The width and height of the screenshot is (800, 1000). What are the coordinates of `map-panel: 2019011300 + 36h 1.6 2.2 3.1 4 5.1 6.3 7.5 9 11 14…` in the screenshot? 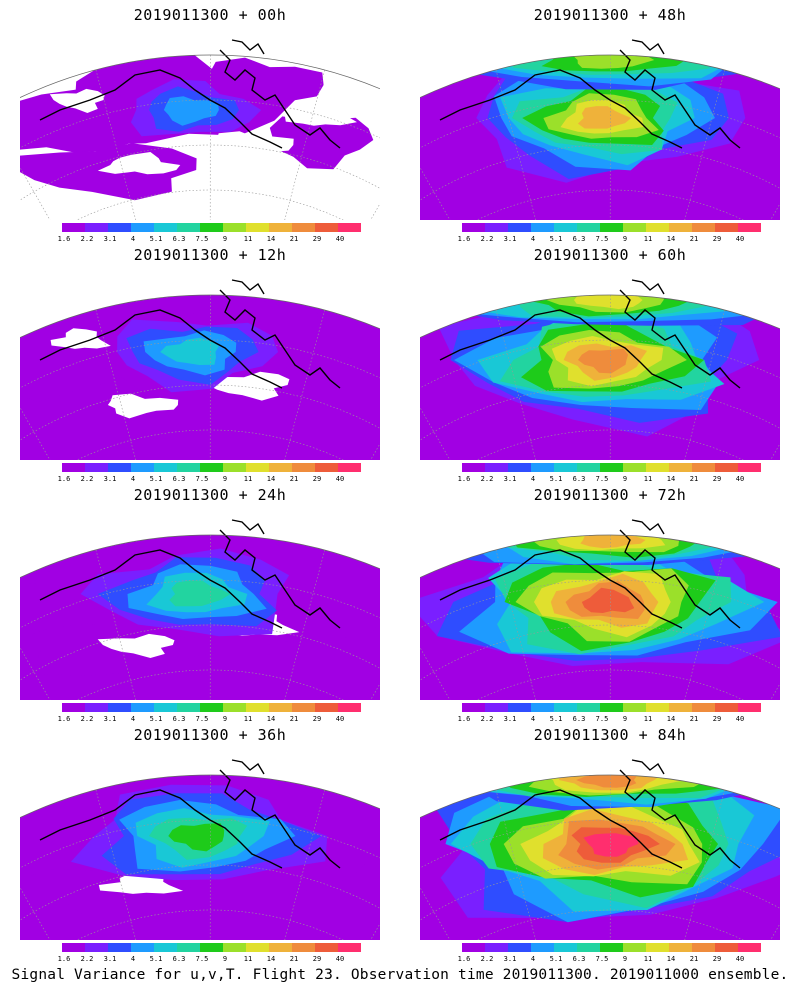 It's located at (210, 841).